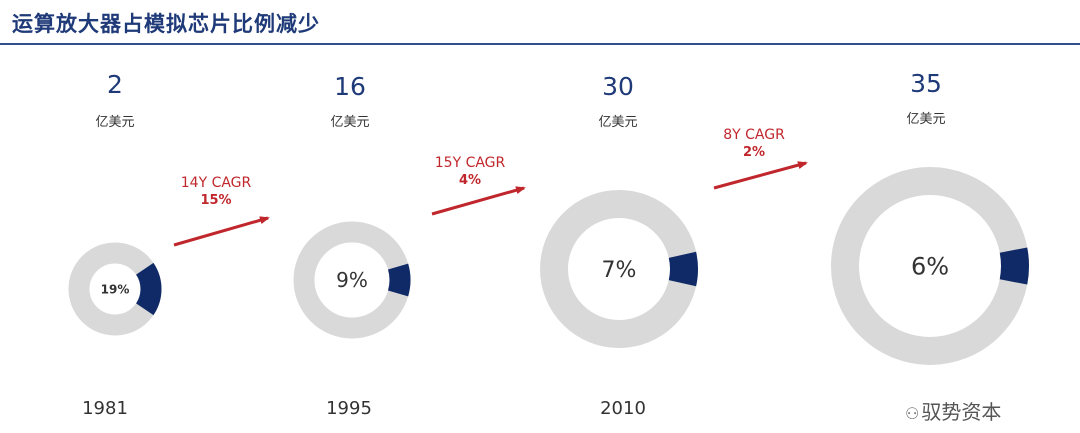  I want to click on cagr-label-0: 14Y CAGR, so click(216, 183).